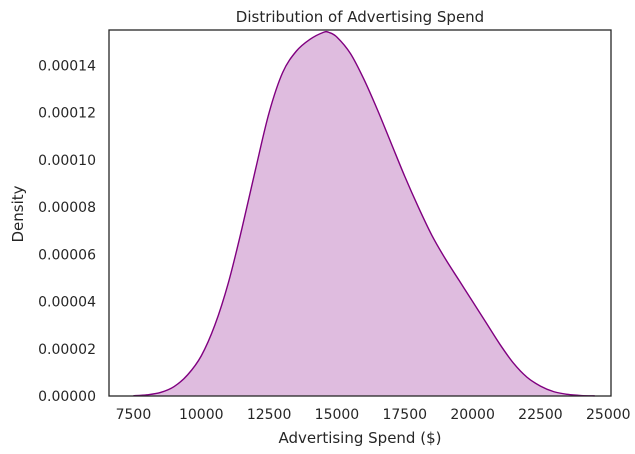 Image resolution: width=635 pixels, height=454 pixels. Describe the element at coordinates (472, 415) in the screenshot. I see `x-tick-label: 20000` at that location.